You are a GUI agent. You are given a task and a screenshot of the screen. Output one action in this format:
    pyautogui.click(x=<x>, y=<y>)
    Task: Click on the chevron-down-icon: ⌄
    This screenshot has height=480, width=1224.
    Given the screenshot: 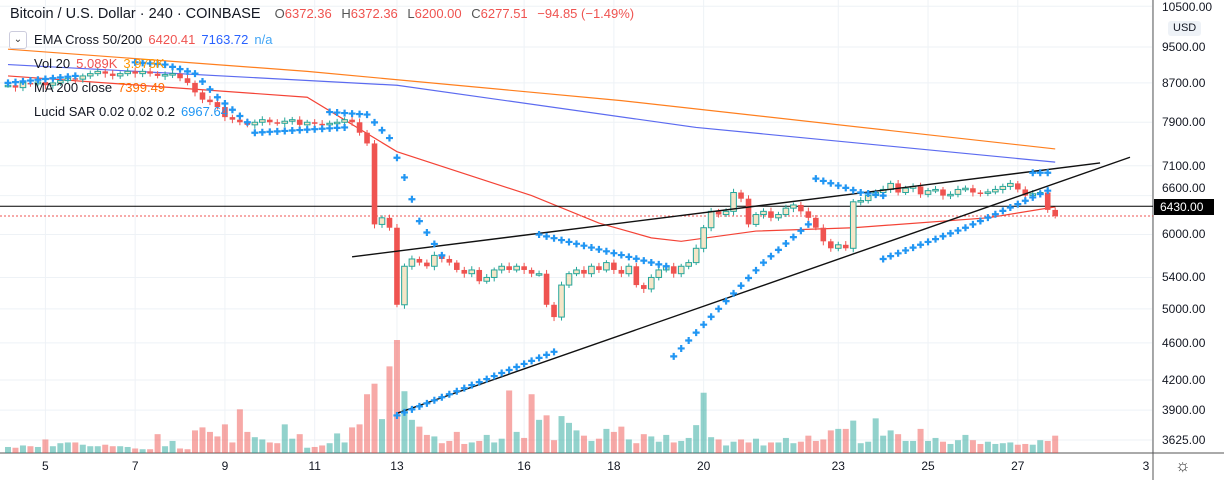 What is the action you would take?
    pyautogui.click(x=18, y=40)
    